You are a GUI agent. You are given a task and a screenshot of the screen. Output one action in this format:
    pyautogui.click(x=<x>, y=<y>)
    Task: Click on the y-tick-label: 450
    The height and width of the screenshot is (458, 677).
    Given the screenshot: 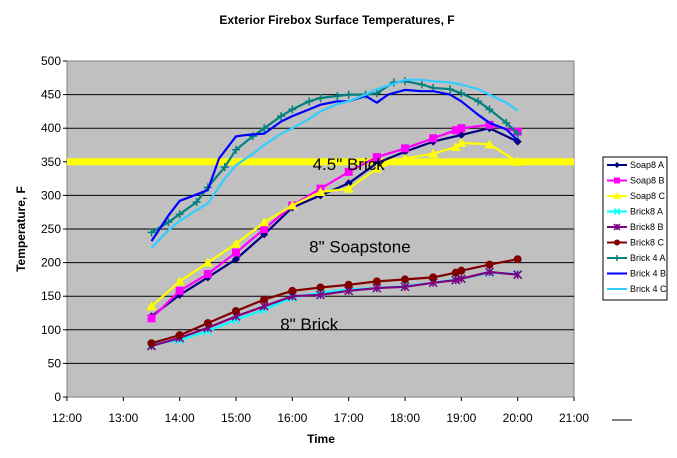 What is the action you would take?
    pyautogui.click(x=51, y=95)
    